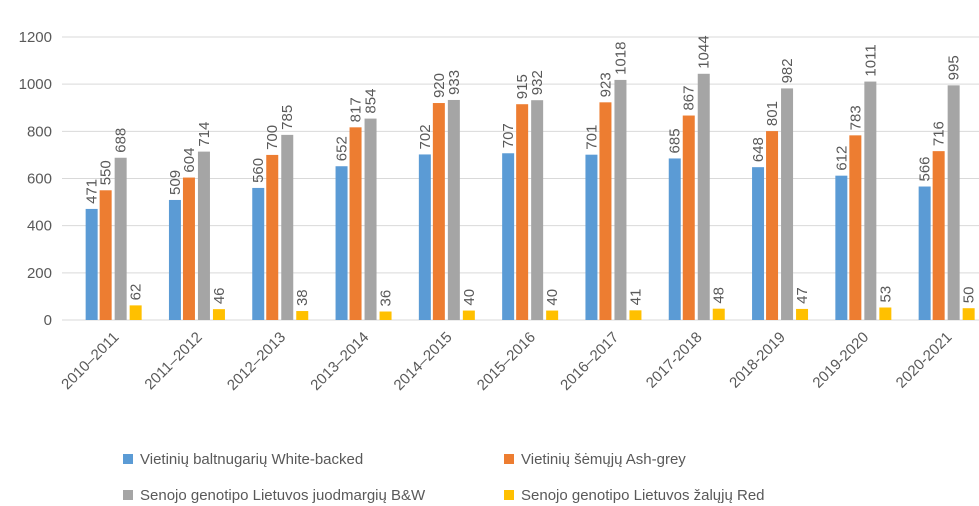 This screenshot has width=979, height=506. I want to click on value-label: 785, so click(287, 117).